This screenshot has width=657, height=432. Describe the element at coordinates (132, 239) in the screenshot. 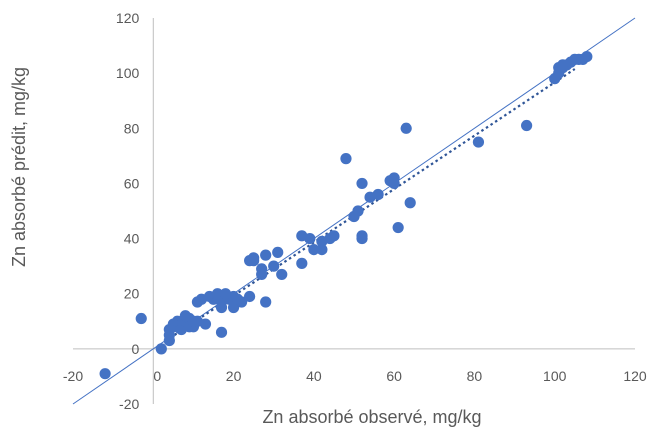

I see `y-tick-label: 40` at that location.